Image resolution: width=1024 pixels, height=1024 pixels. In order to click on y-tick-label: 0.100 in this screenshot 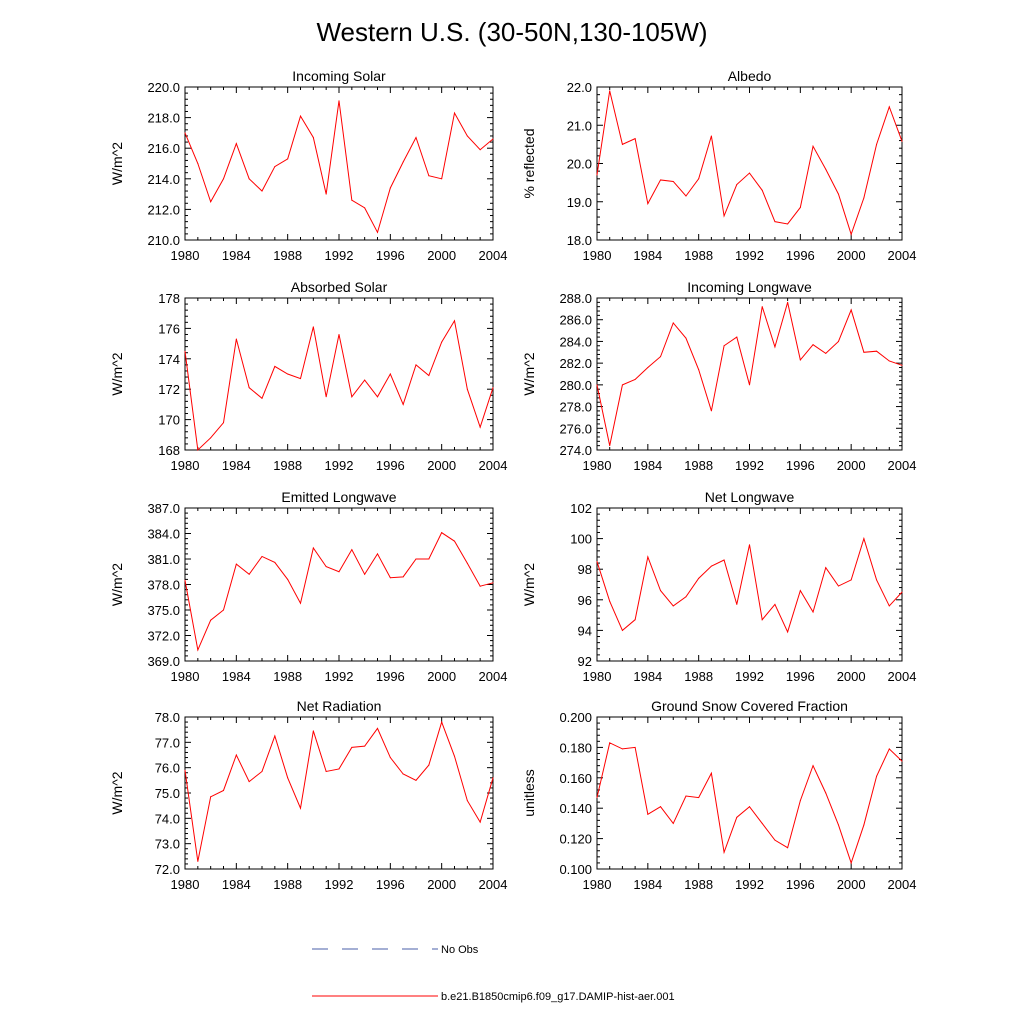, I will do `click(575, 869)`.